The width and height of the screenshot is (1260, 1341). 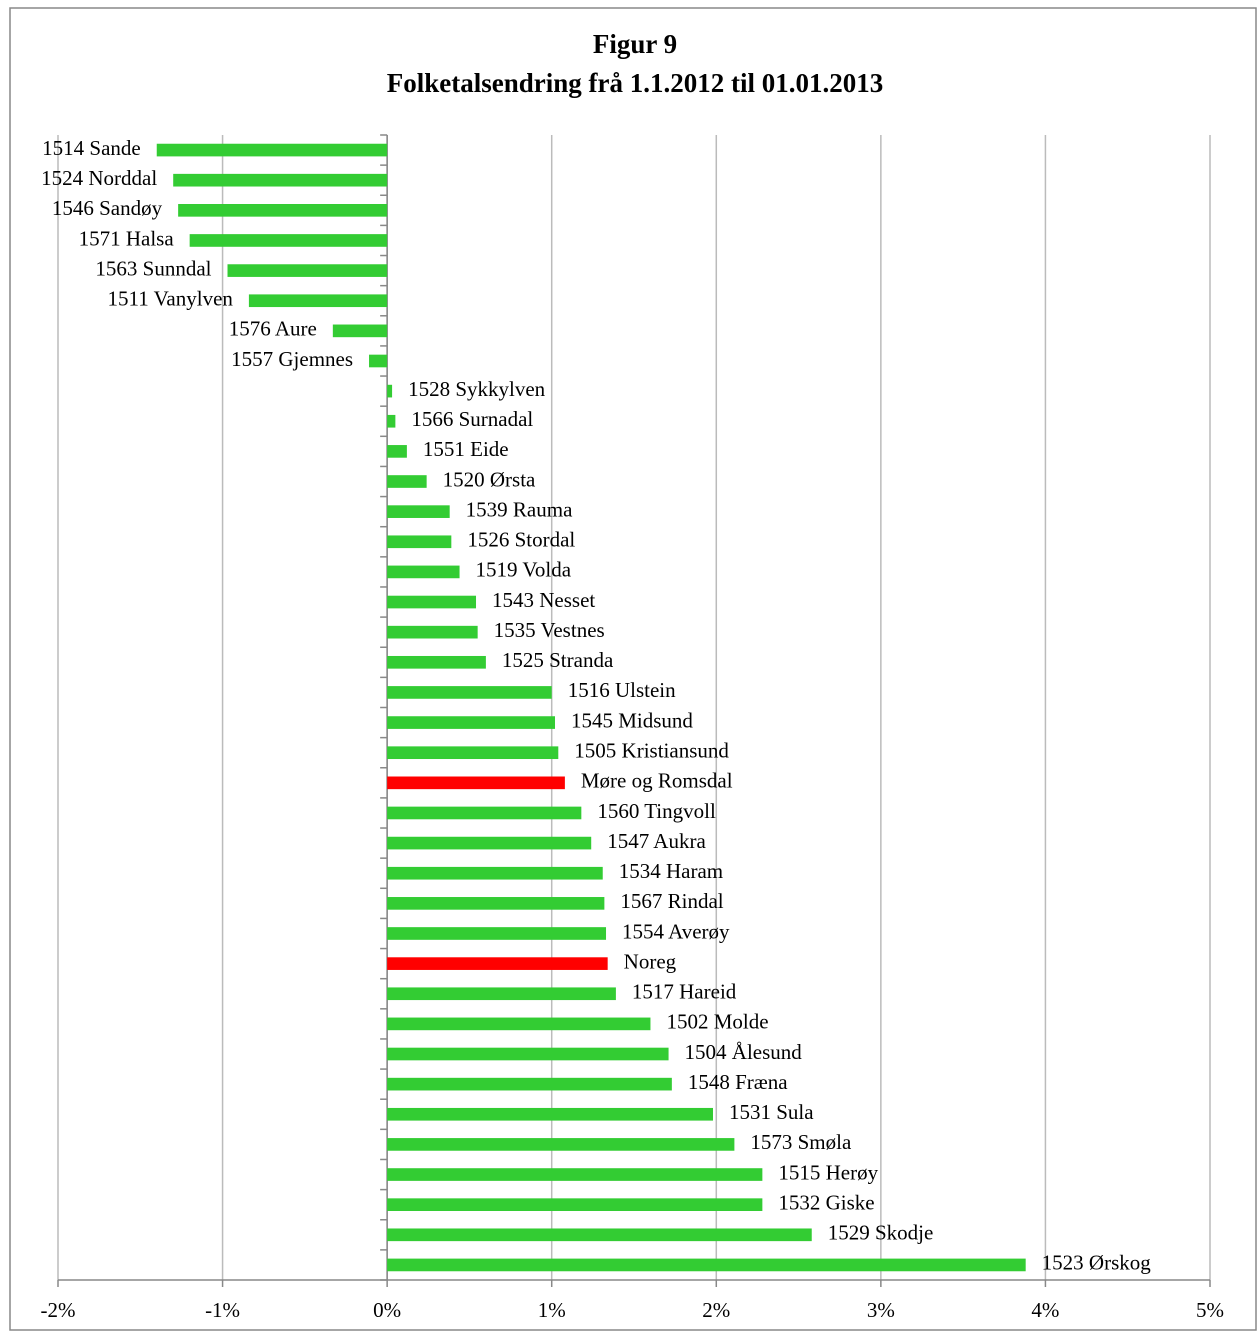 What do you see at coordinates (771, 1112) in the screenshot?
I see `category-label: 1531 Sula` at bounding box center [771, 1112].